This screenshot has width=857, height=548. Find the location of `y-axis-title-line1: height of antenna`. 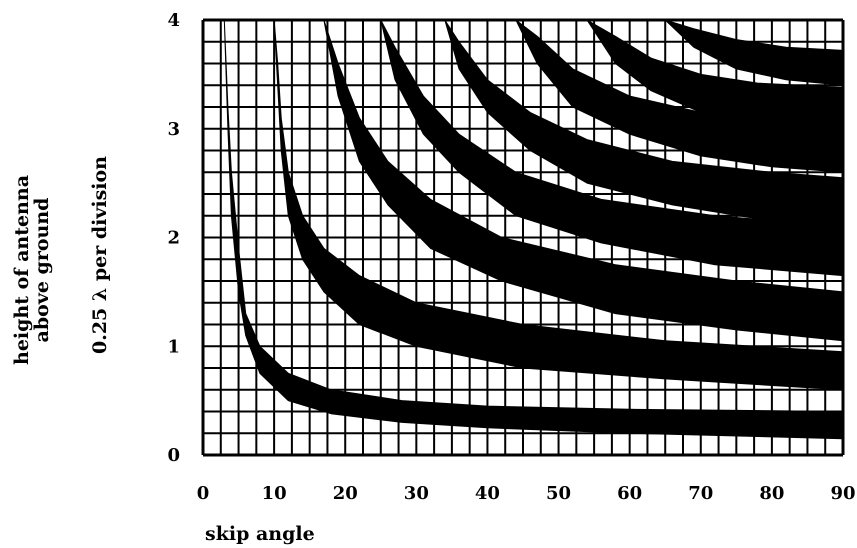

y-axis-title-line1: height of antenna is located at coordinates (22, 270).